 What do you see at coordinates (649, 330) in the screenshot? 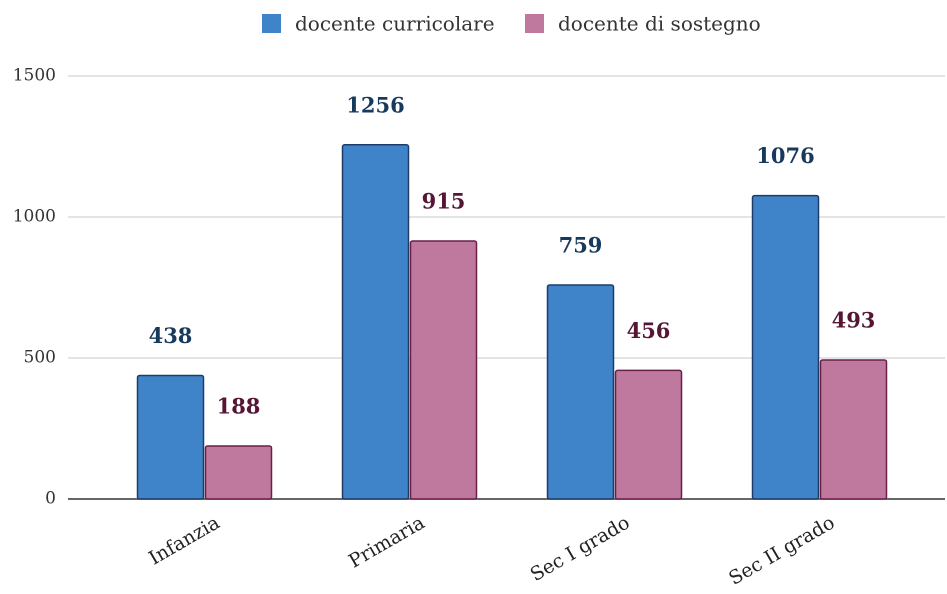
I see `value-label: 456` at bounding box center [649, 330].